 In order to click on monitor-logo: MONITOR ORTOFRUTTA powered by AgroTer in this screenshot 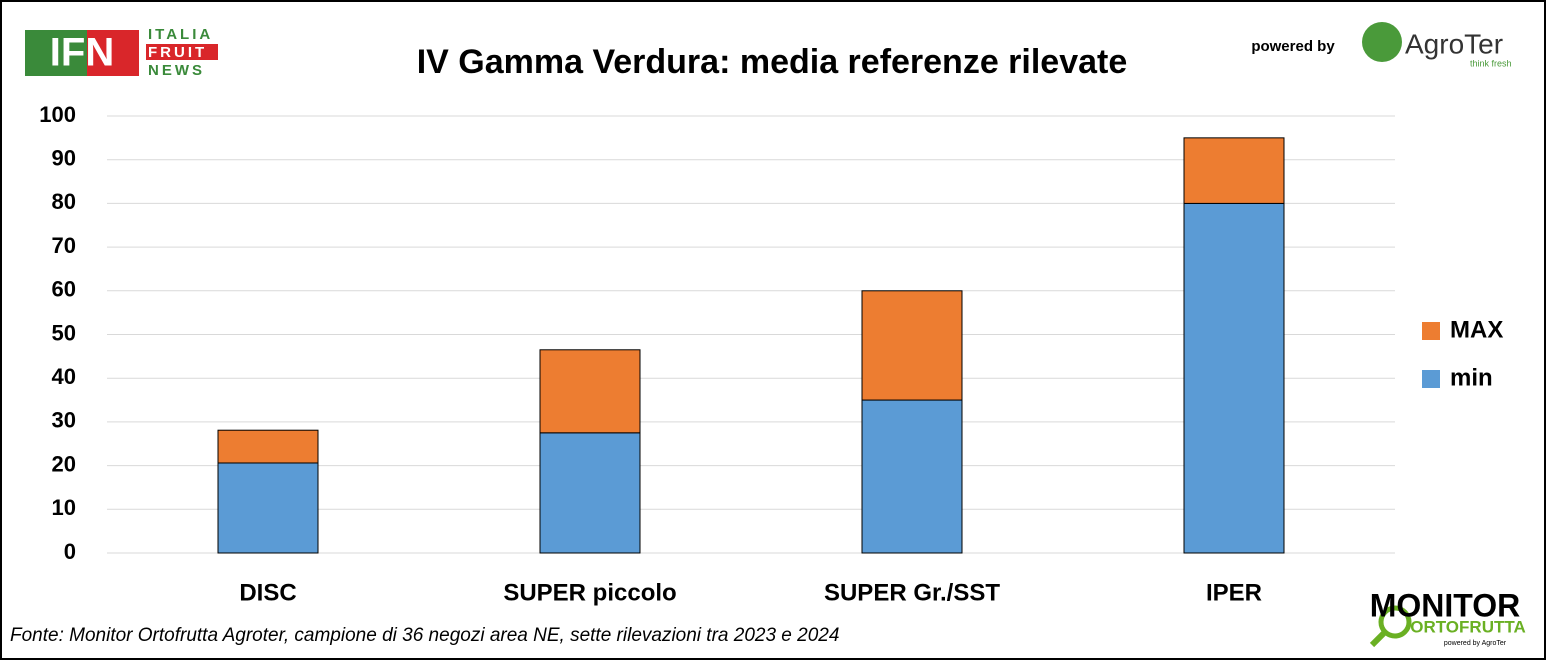, I will do `click(1447, 617)`.